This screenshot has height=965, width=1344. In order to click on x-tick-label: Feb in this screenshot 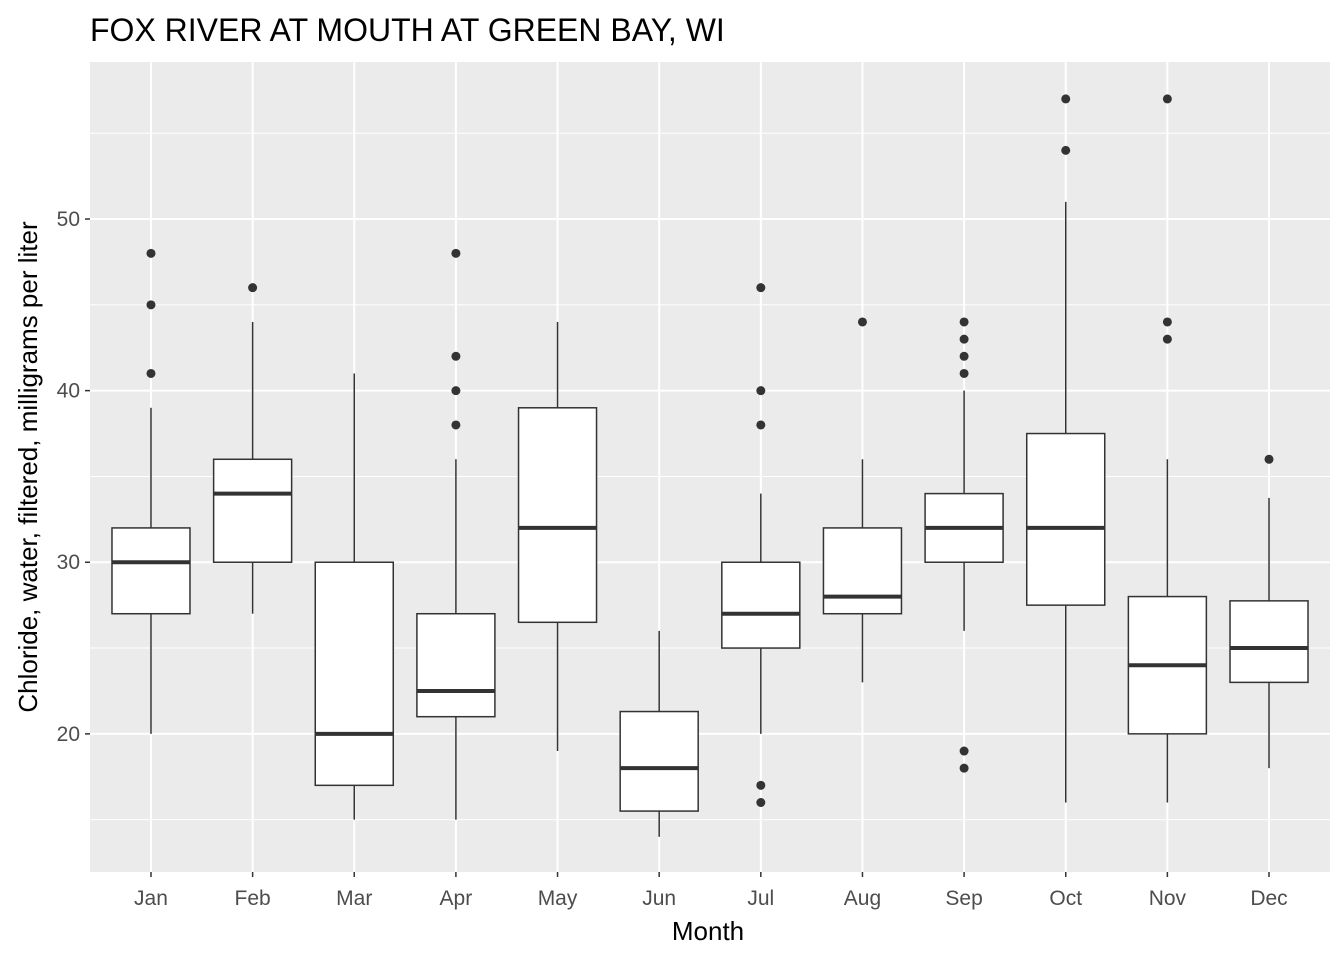, I will do `click(253, 898)`.